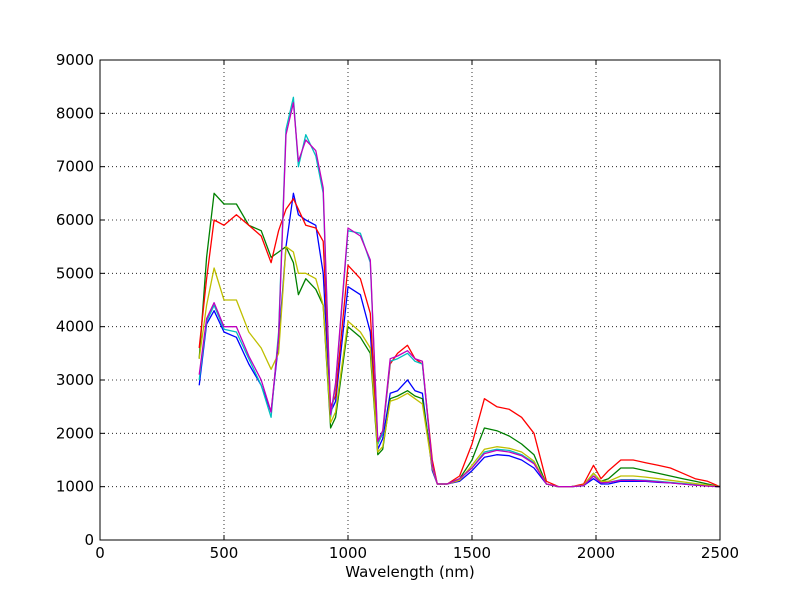  Describe the element at coordinates (75, 113) in the screenshot. I see `y-tick-label: 8000` at that location.